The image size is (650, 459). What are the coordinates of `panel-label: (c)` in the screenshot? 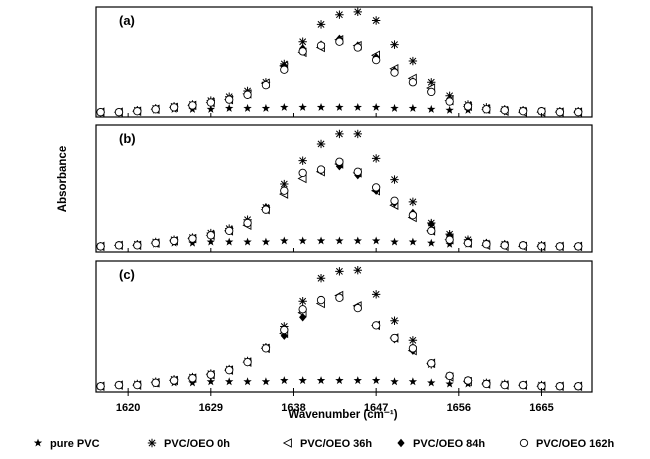 It's located at (127, 274).